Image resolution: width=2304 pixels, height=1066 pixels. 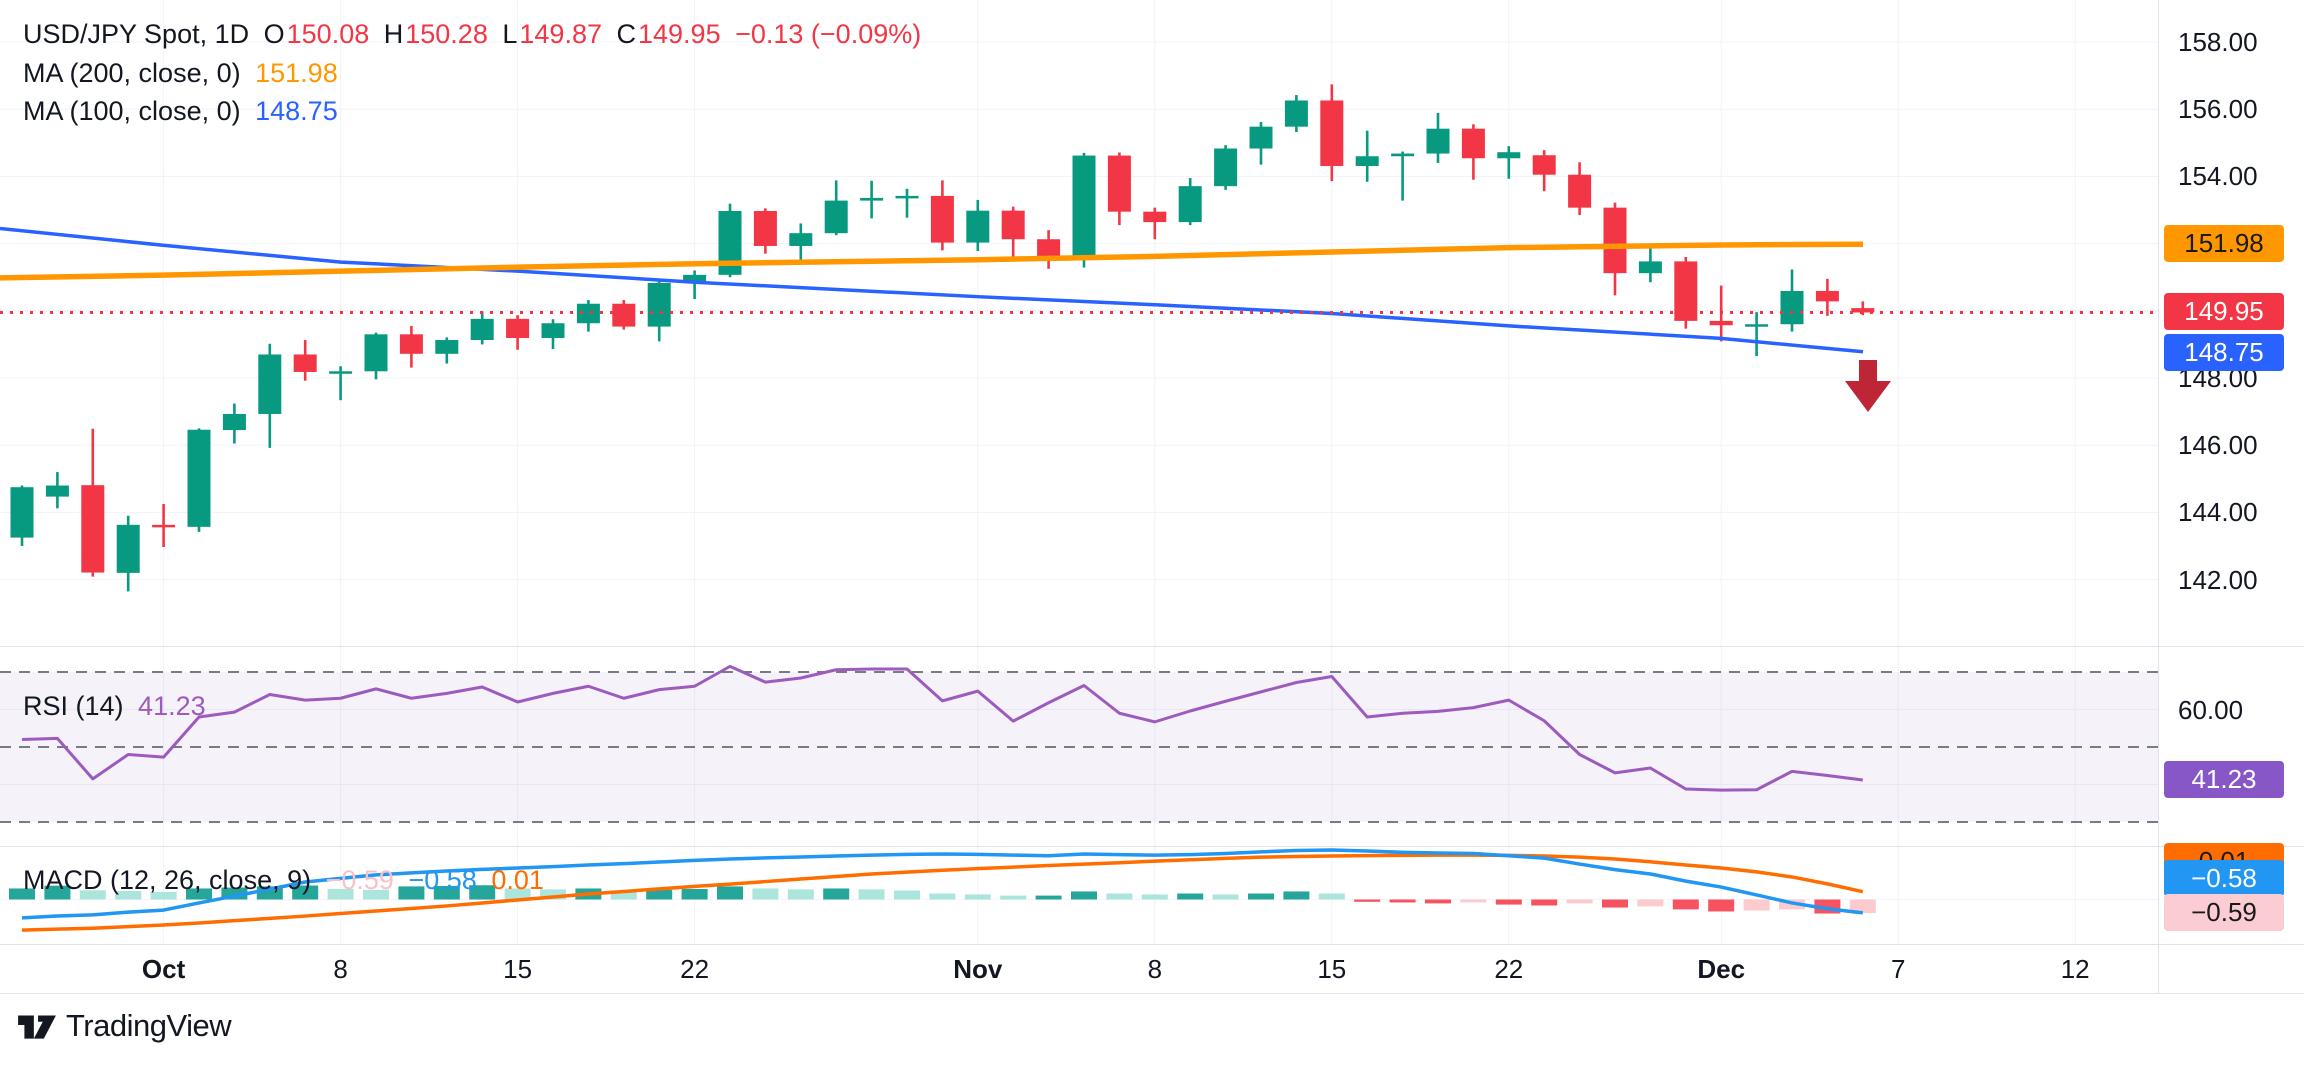 I want to click on ma200-value: 151.98, so click(x=296, y=73).